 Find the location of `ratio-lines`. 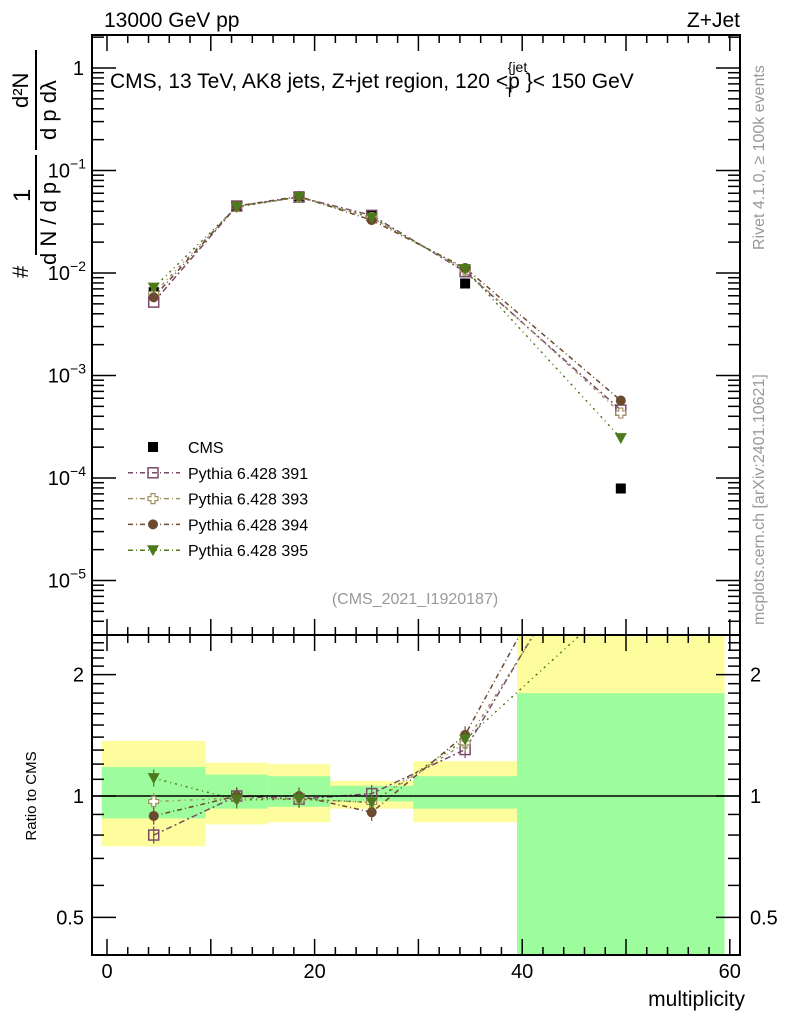

ratio-lines is located at coordinates (367, 735).